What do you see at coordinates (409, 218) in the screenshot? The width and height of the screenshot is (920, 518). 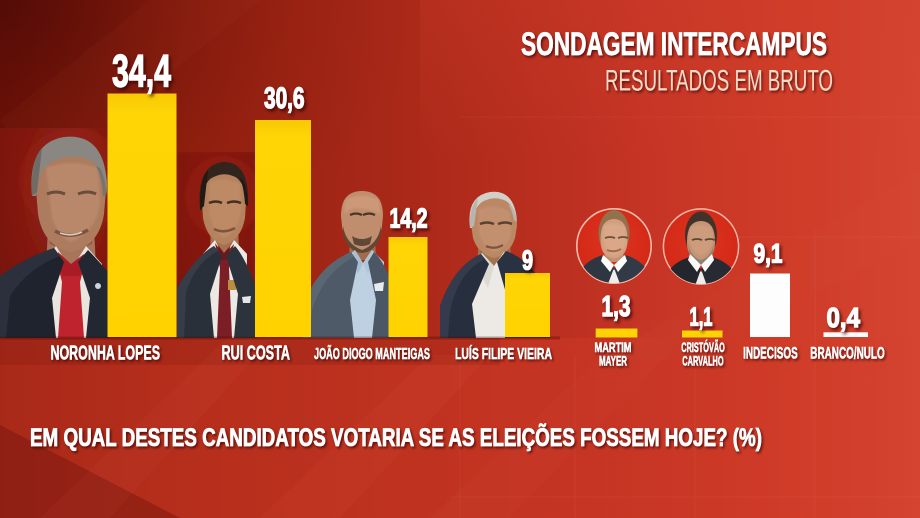 I see `svg-text: 14,2` at bounding box center [409, 218].